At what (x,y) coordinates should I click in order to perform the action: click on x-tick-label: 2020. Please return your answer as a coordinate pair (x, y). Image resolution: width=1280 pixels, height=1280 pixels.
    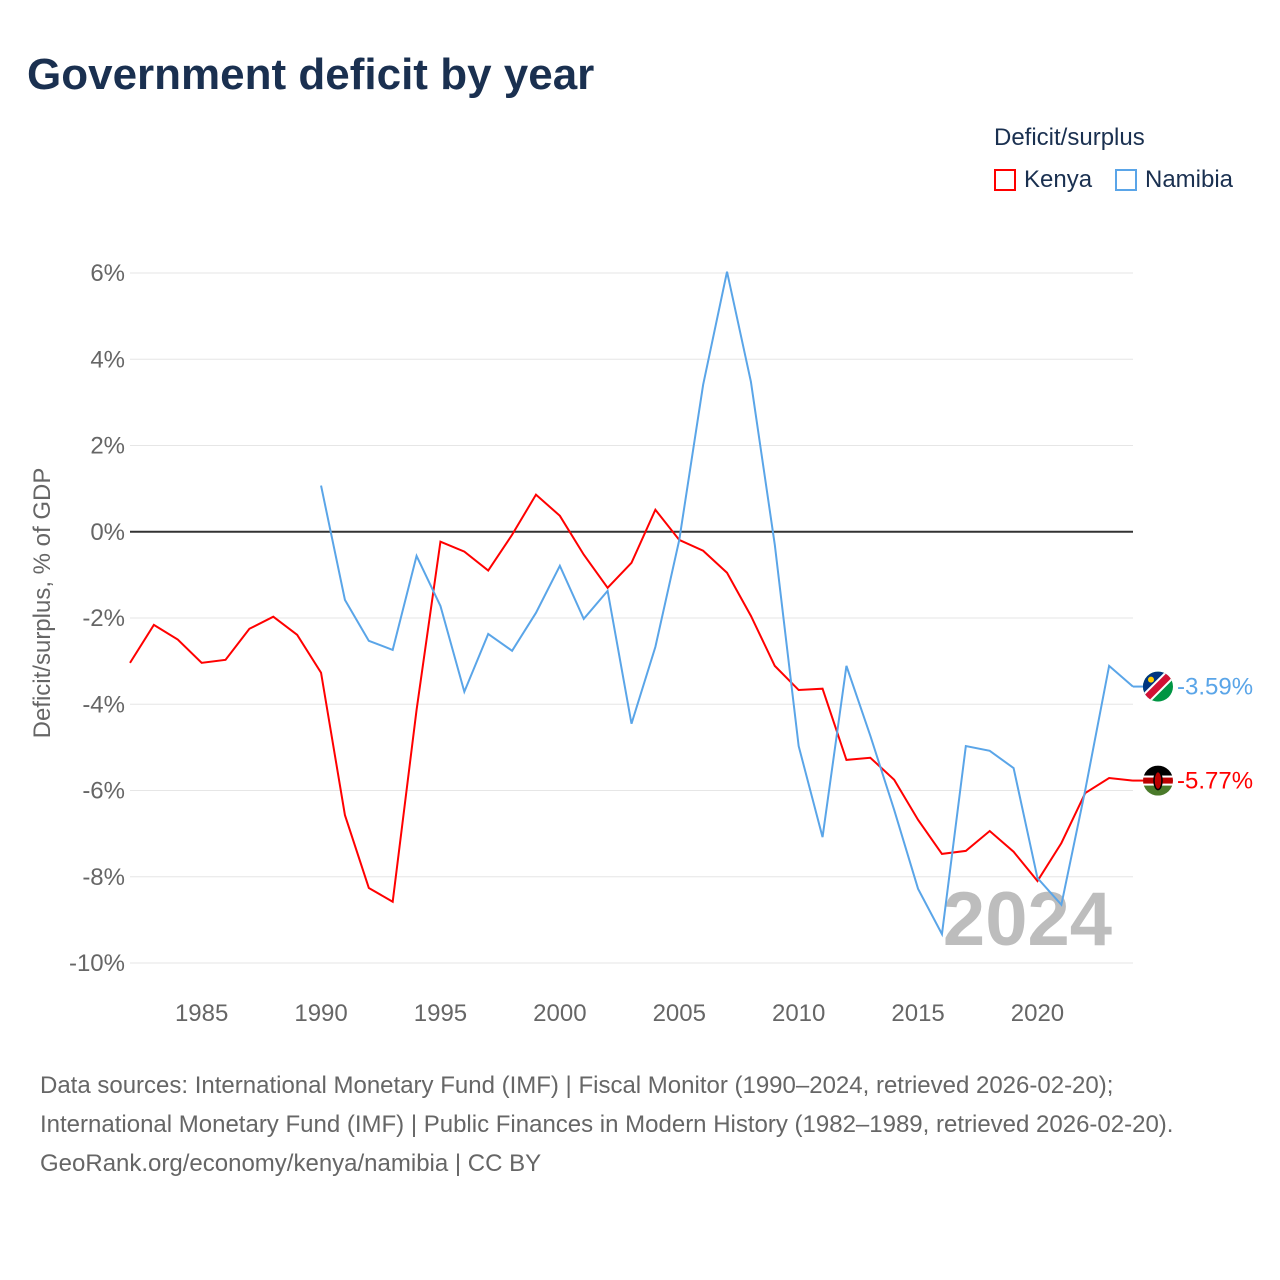
    Looking at the image, I should click on (1037, 1013).